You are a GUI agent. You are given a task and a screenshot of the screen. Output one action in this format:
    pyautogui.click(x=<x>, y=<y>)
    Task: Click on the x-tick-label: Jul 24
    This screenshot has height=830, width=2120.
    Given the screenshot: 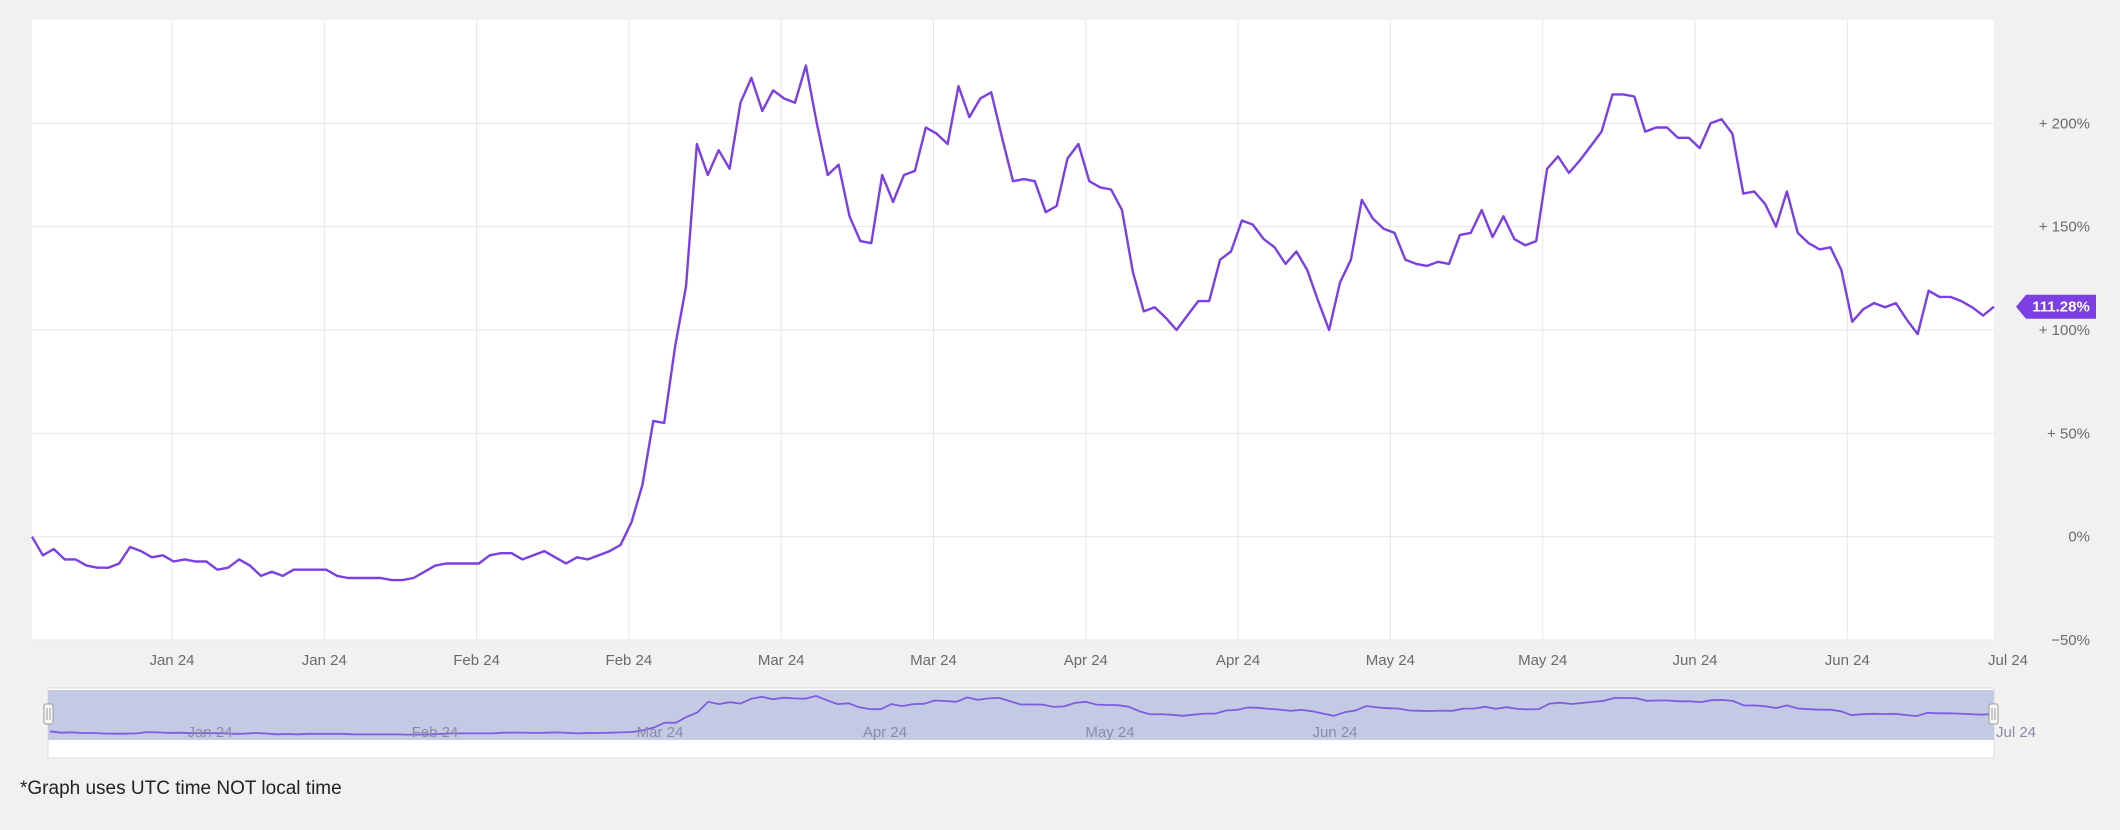 What is the action you would take?
    pyautogui.click(x=2008, y=660)
    